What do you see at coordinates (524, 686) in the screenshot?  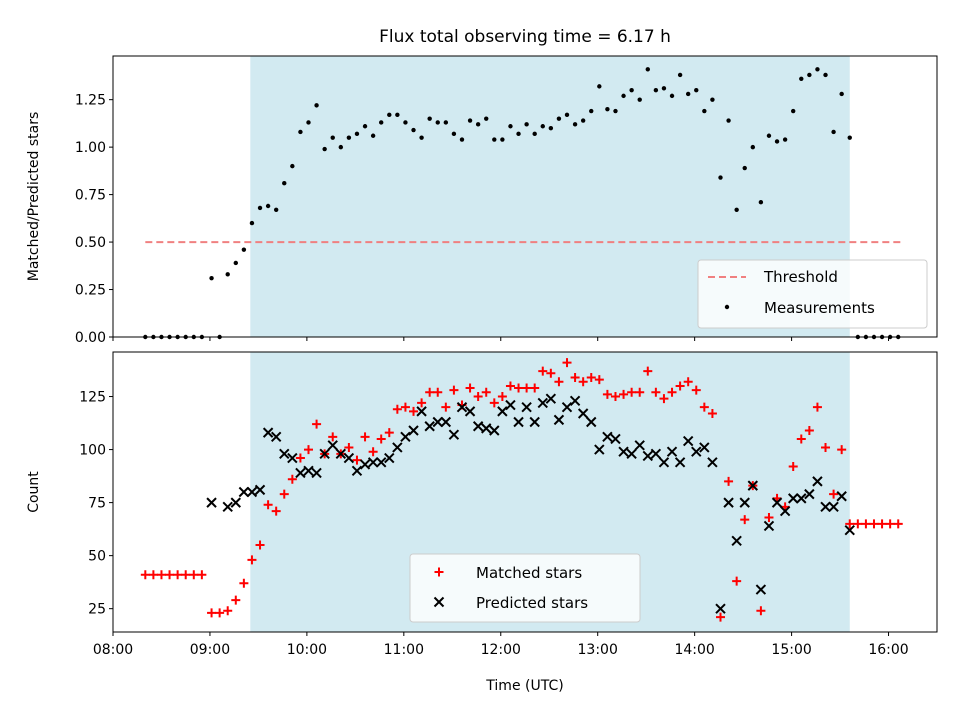 I see `x-axis-label: Time (UTC)` at bounding box center [524, 686].